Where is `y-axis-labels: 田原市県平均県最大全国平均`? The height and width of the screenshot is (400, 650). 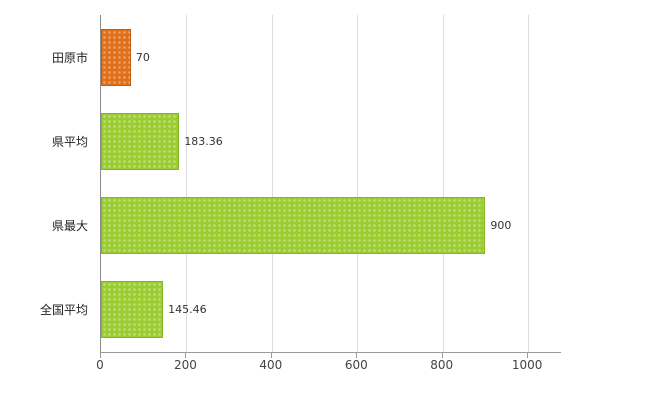 y-axis-labels: 田原市県平均県最大全国平均 is located at coordinates (47, 183).